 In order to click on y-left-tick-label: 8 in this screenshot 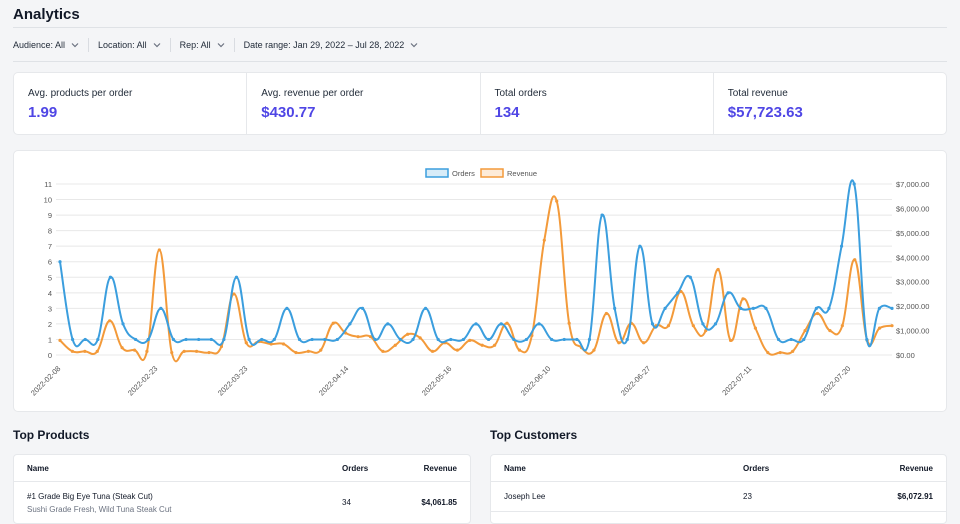, I will do `click(50, 231)`.